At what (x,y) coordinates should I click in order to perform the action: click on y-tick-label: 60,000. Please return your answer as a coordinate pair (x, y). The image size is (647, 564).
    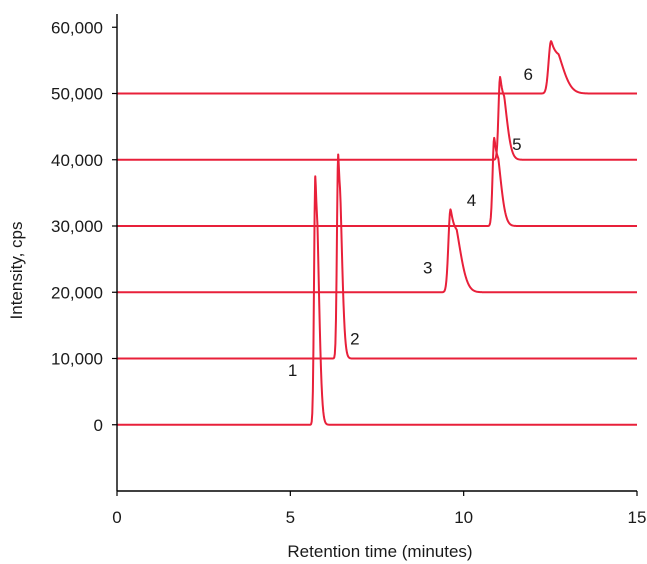
    Looking at the image, I should click on (77, 27).